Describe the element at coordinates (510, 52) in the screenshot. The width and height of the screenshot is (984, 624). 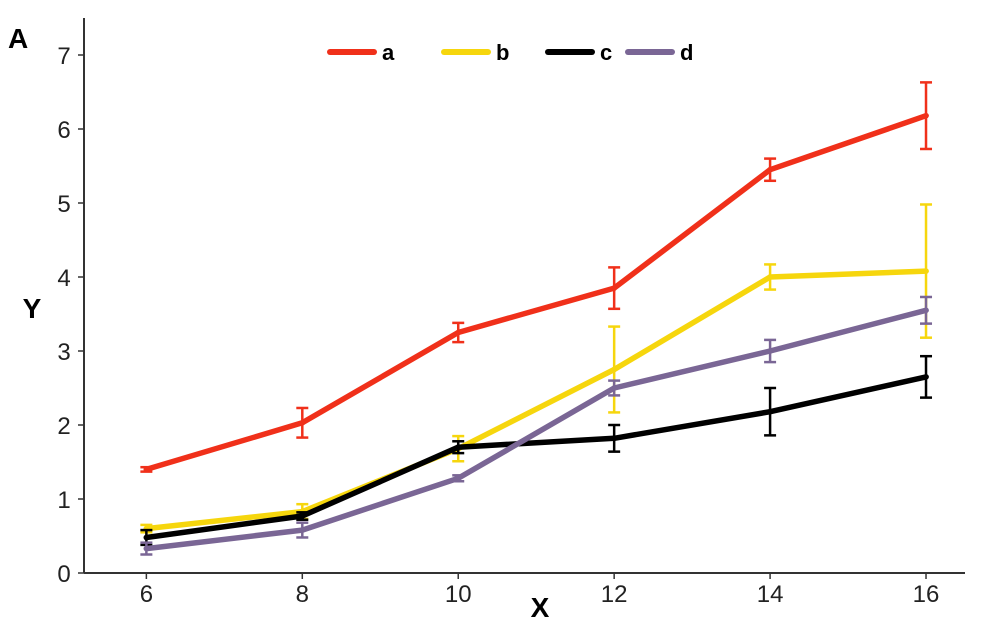
I see `legend: a b c d` at that location.